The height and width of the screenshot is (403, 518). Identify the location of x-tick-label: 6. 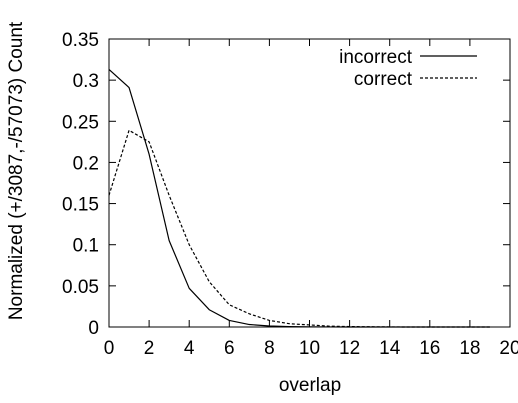
(229, 348).